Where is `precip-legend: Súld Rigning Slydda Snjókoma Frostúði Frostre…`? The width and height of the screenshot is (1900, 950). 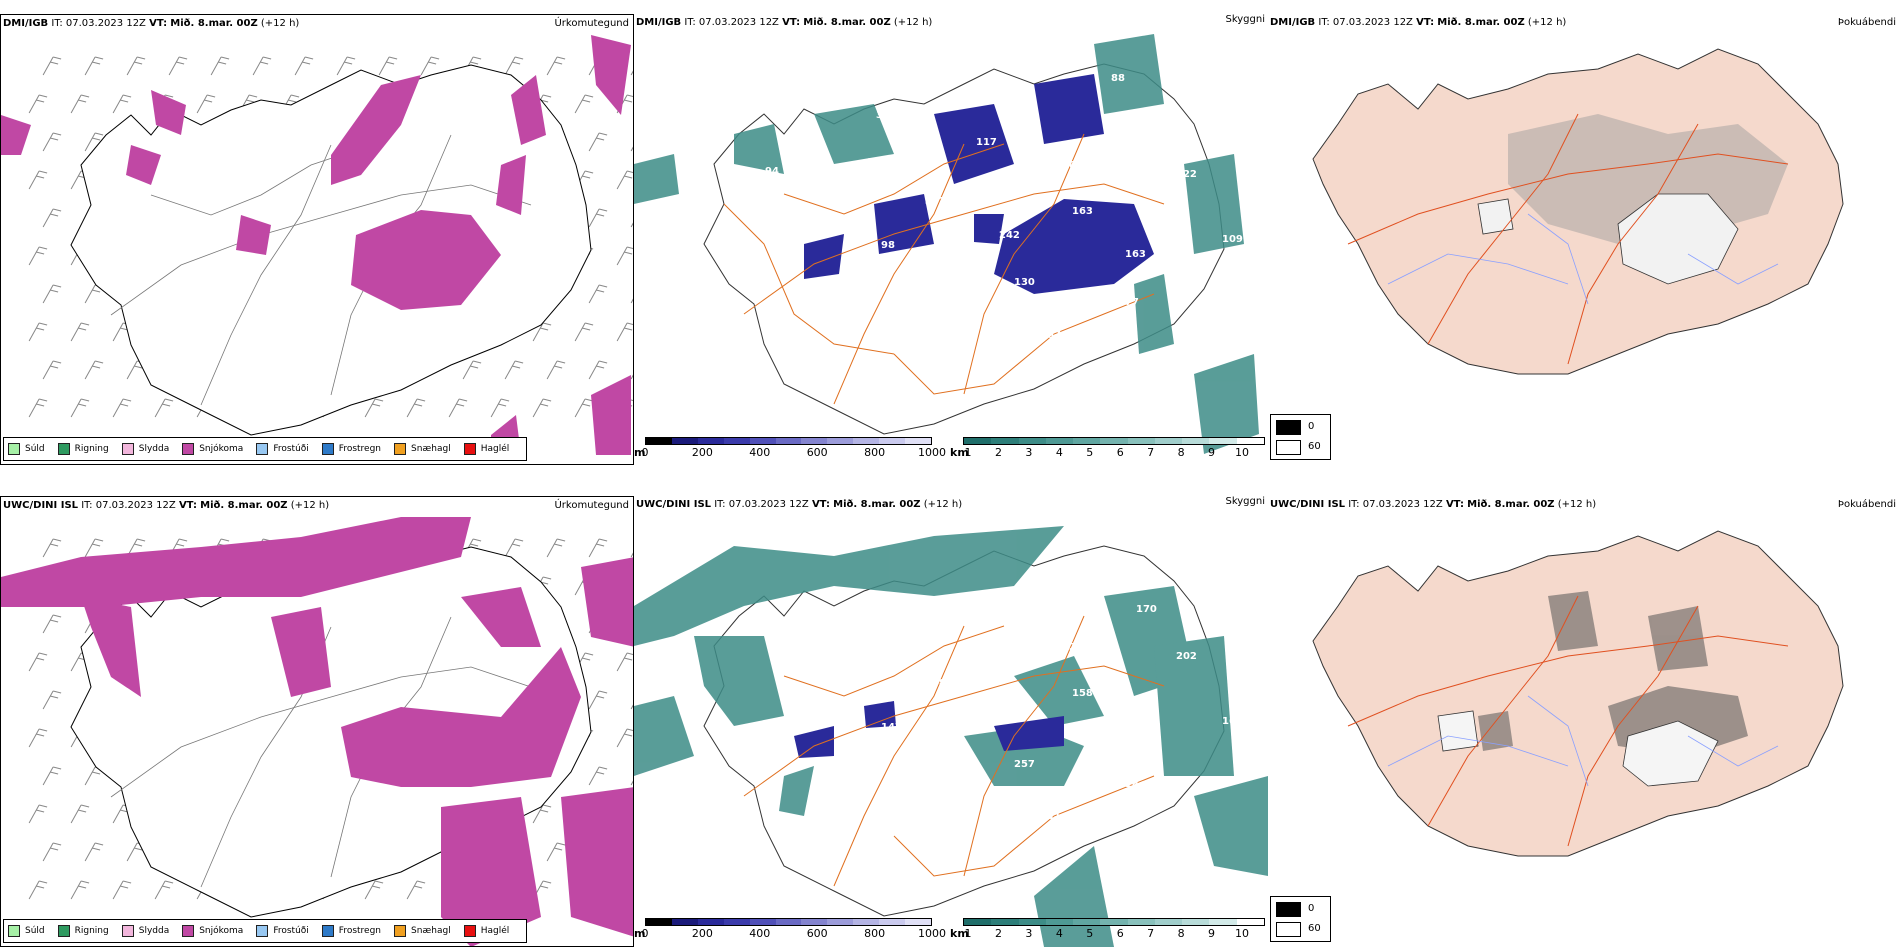 precip-legend: Súld Rigning Slydda Snjókoma Frostúði Frostre… is located at coordinates (265, 449).